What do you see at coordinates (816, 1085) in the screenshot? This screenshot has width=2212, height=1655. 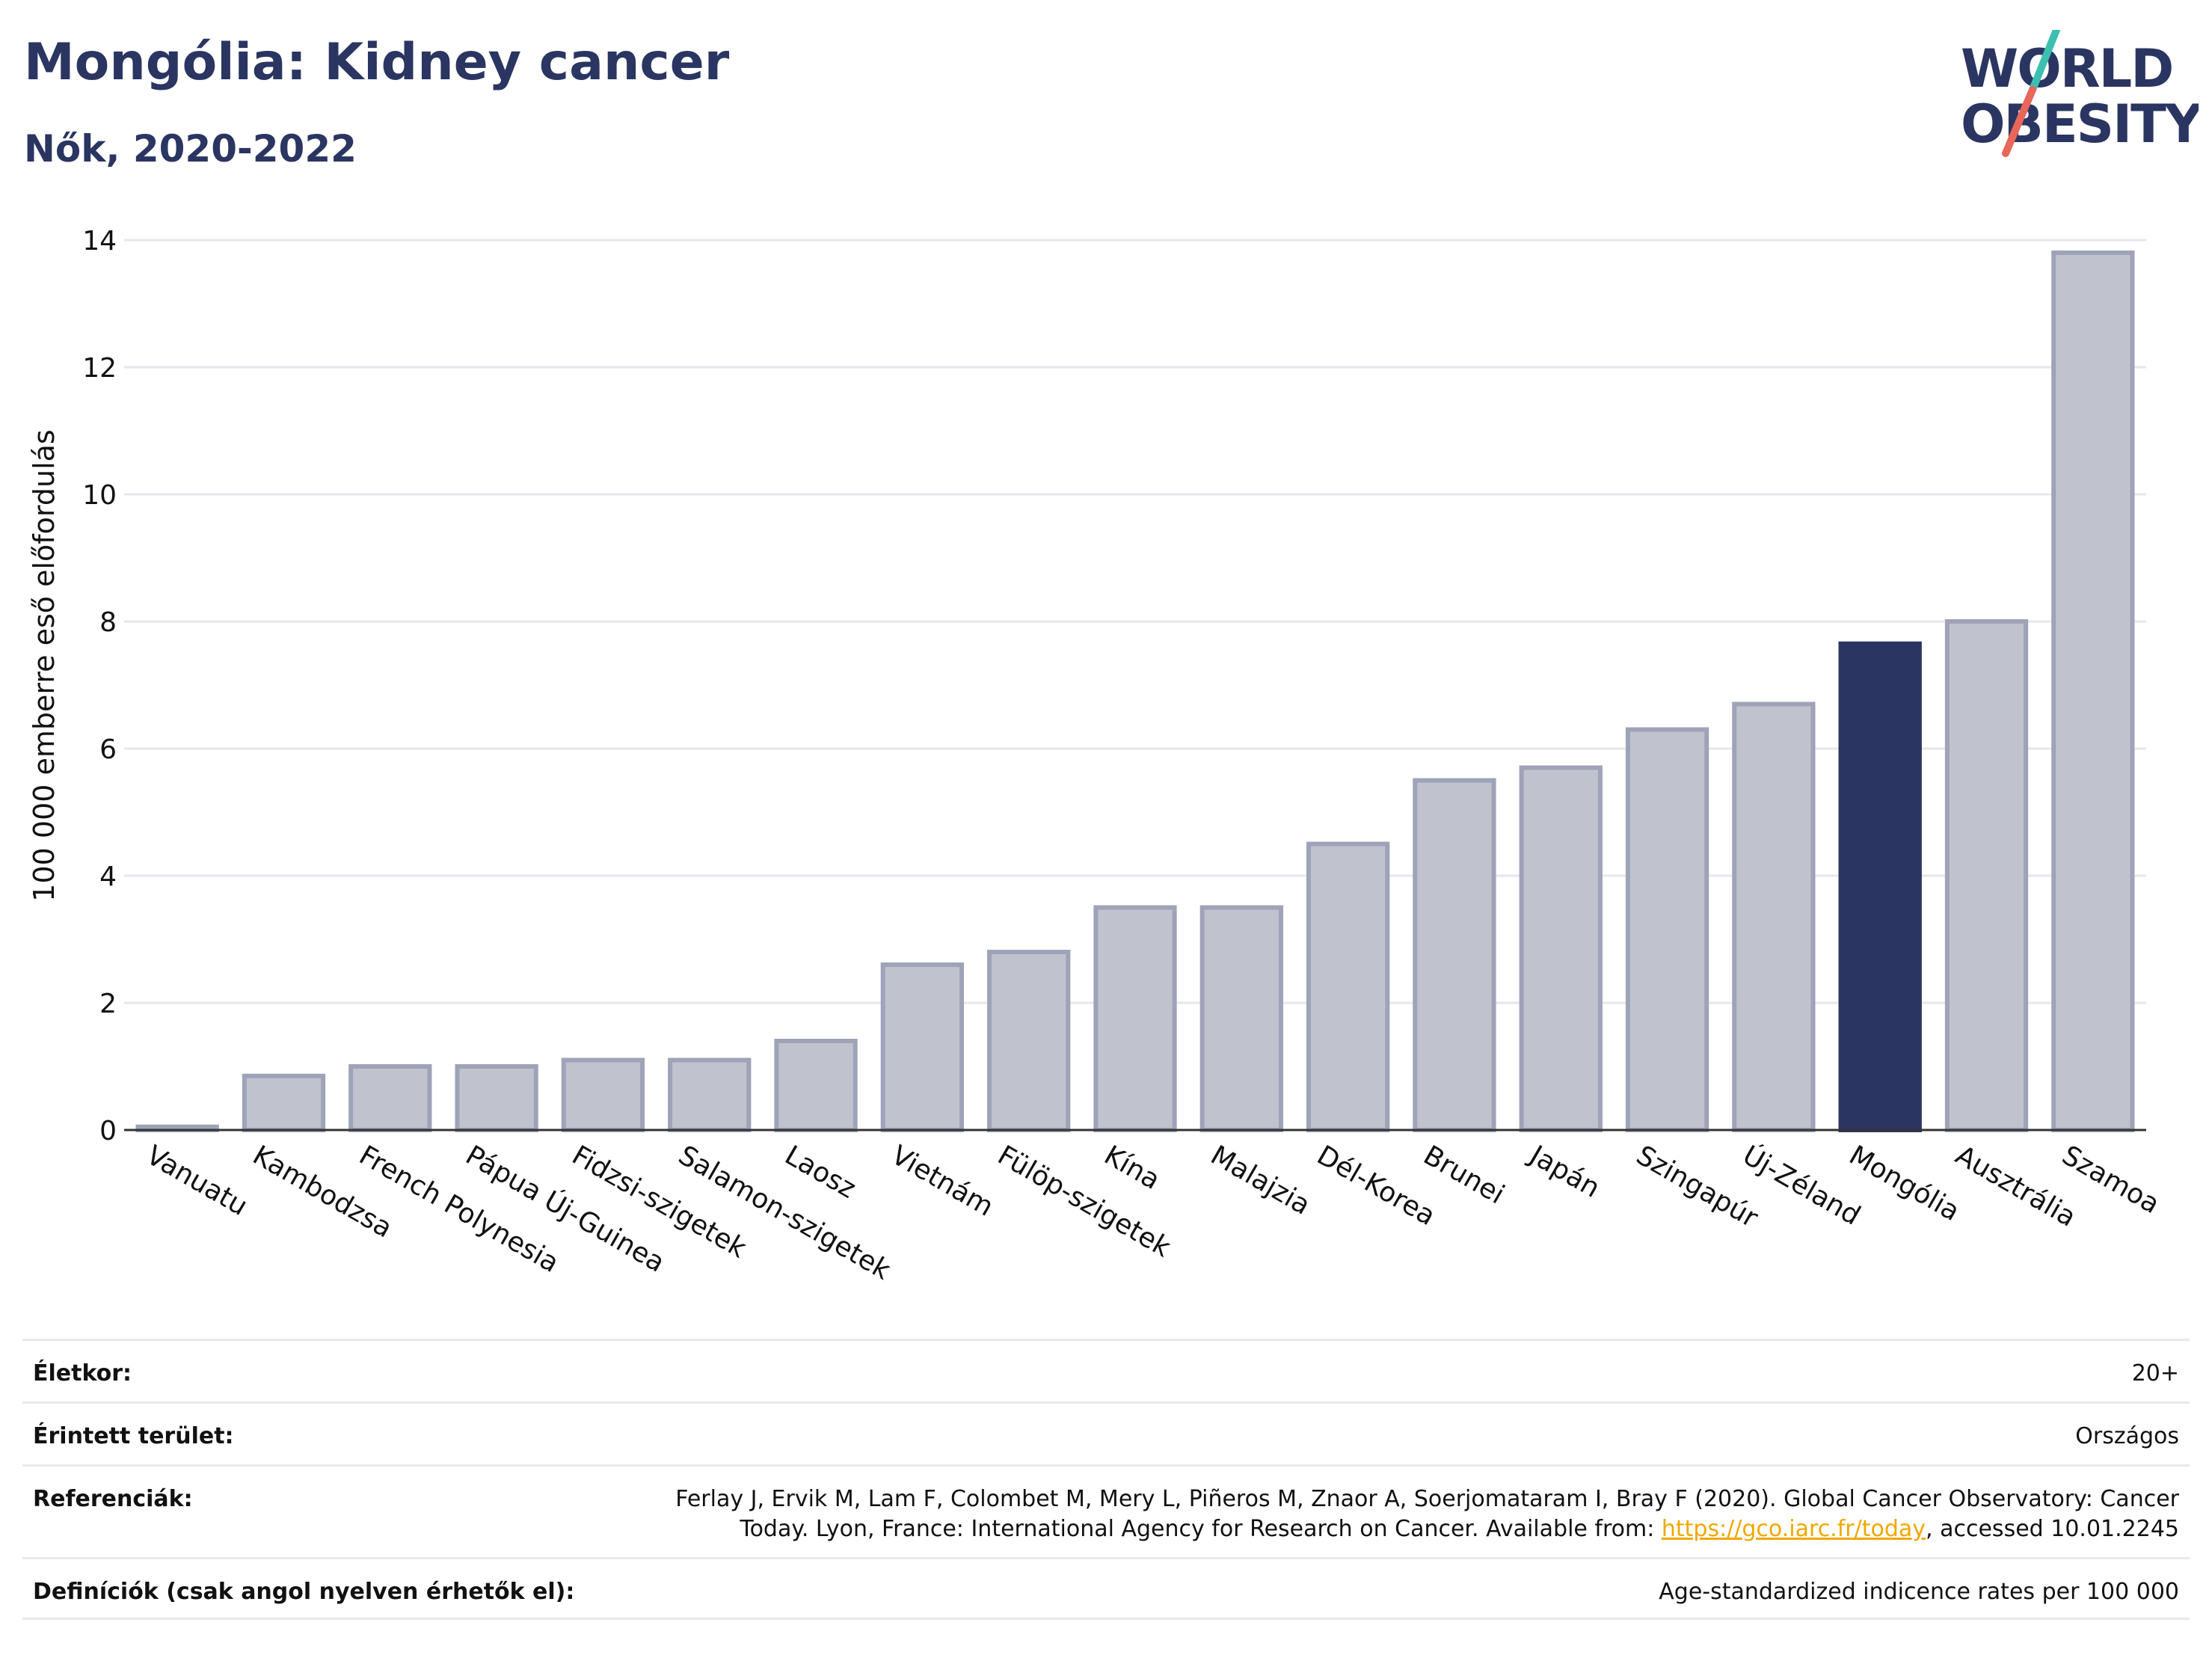 I see `bar-laosz` at bounding box center [816, 1085].